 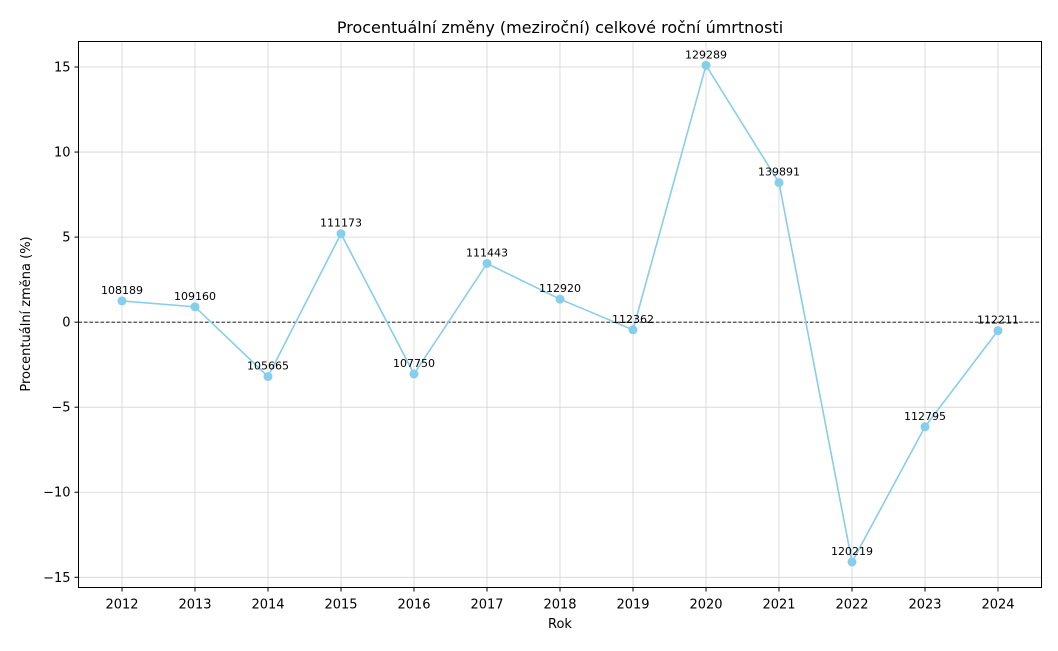 I want to click on data-label: 120219, so click(x=852, y=551).